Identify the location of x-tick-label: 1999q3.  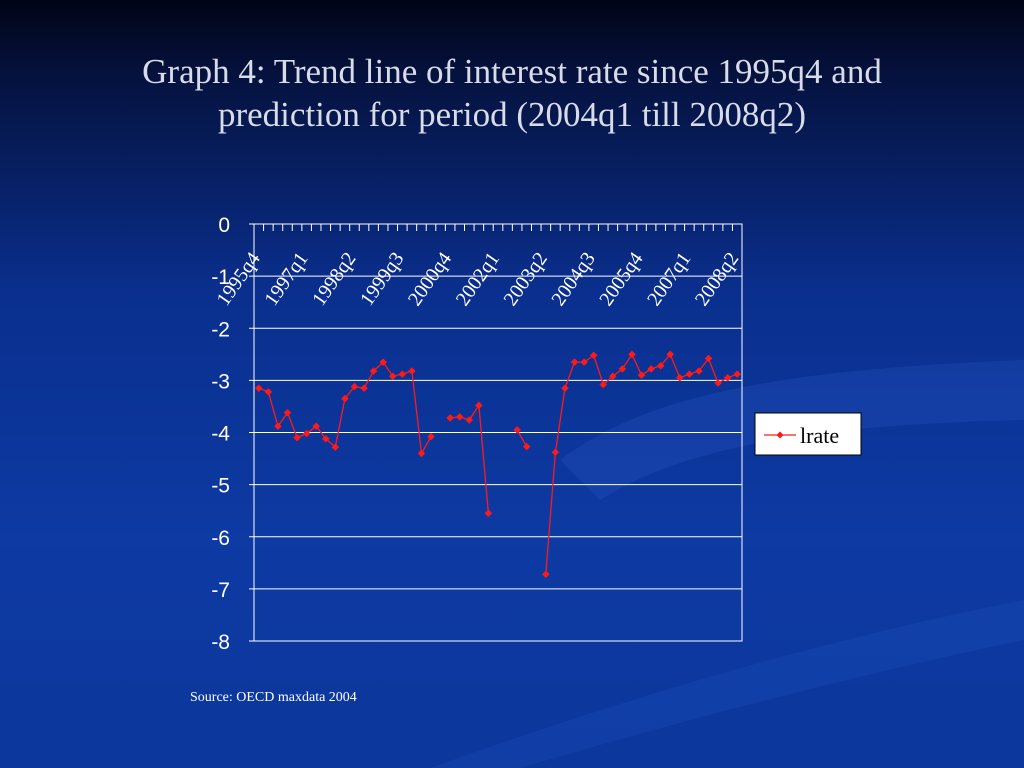
(382, 279).